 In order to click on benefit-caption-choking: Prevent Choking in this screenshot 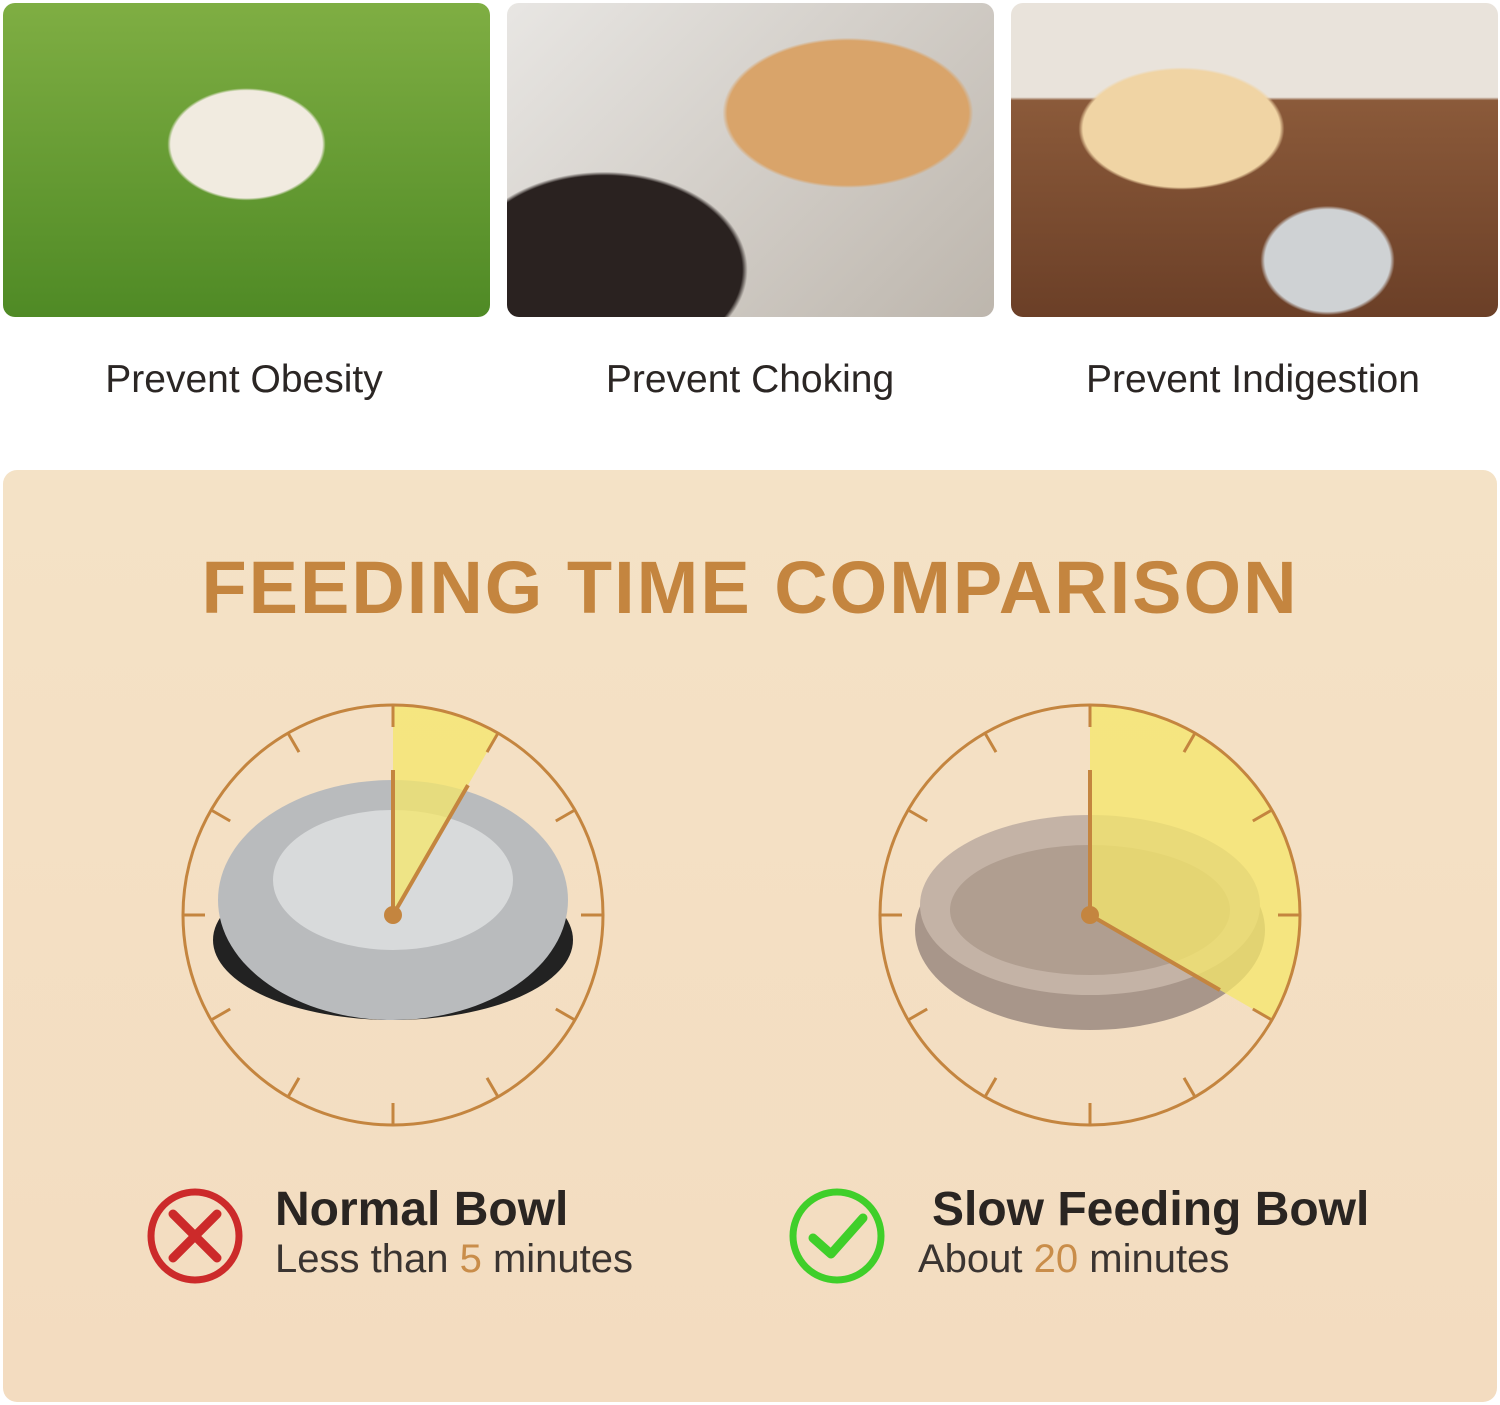, I will do `click(750, 379)`.